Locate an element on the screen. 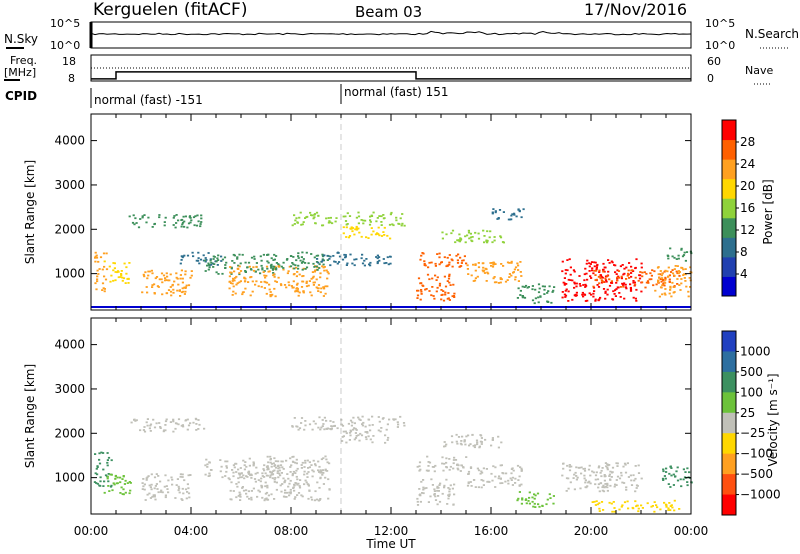 The width and height of the screenshot is (800, 554). velocity-colorbar-swatch is located at coordinates (729, 485).